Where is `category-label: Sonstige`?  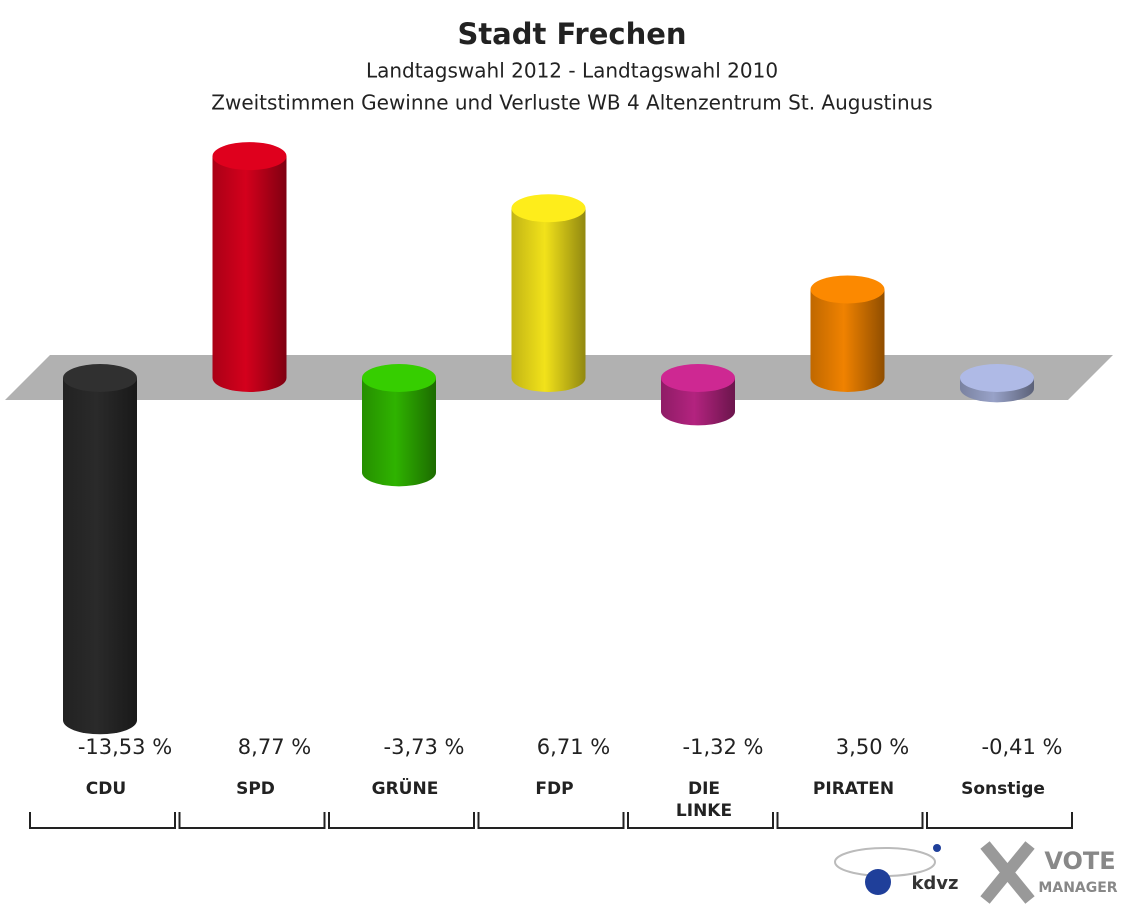 category-label: Sonstige is located at coordinates (1003, 789).